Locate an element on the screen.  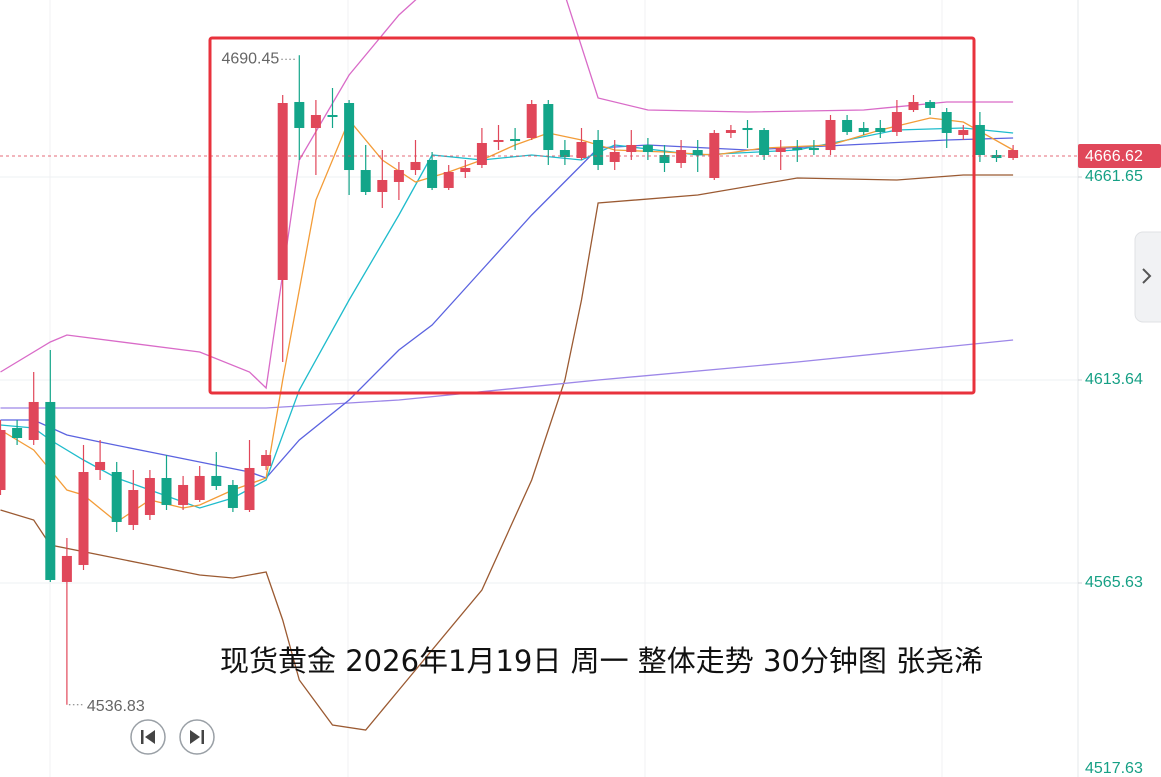
next-button is located at coordinates (197, 737).